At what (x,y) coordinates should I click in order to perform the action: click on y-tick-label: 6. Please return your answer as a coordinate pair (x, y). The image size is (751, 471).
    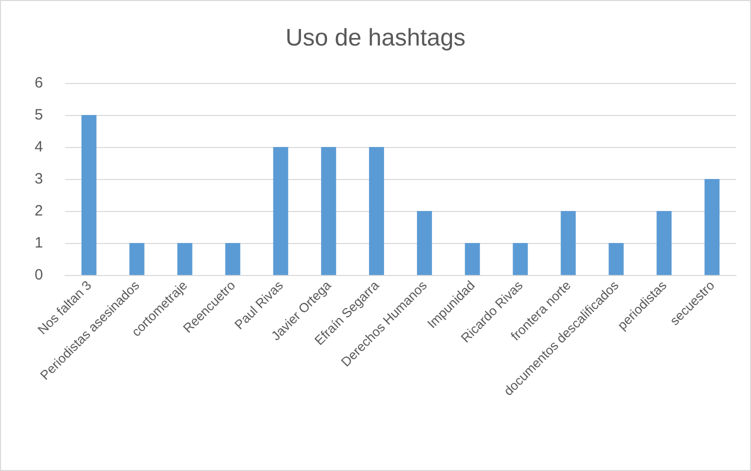
    Looking at the image, I should click on (38, 83).